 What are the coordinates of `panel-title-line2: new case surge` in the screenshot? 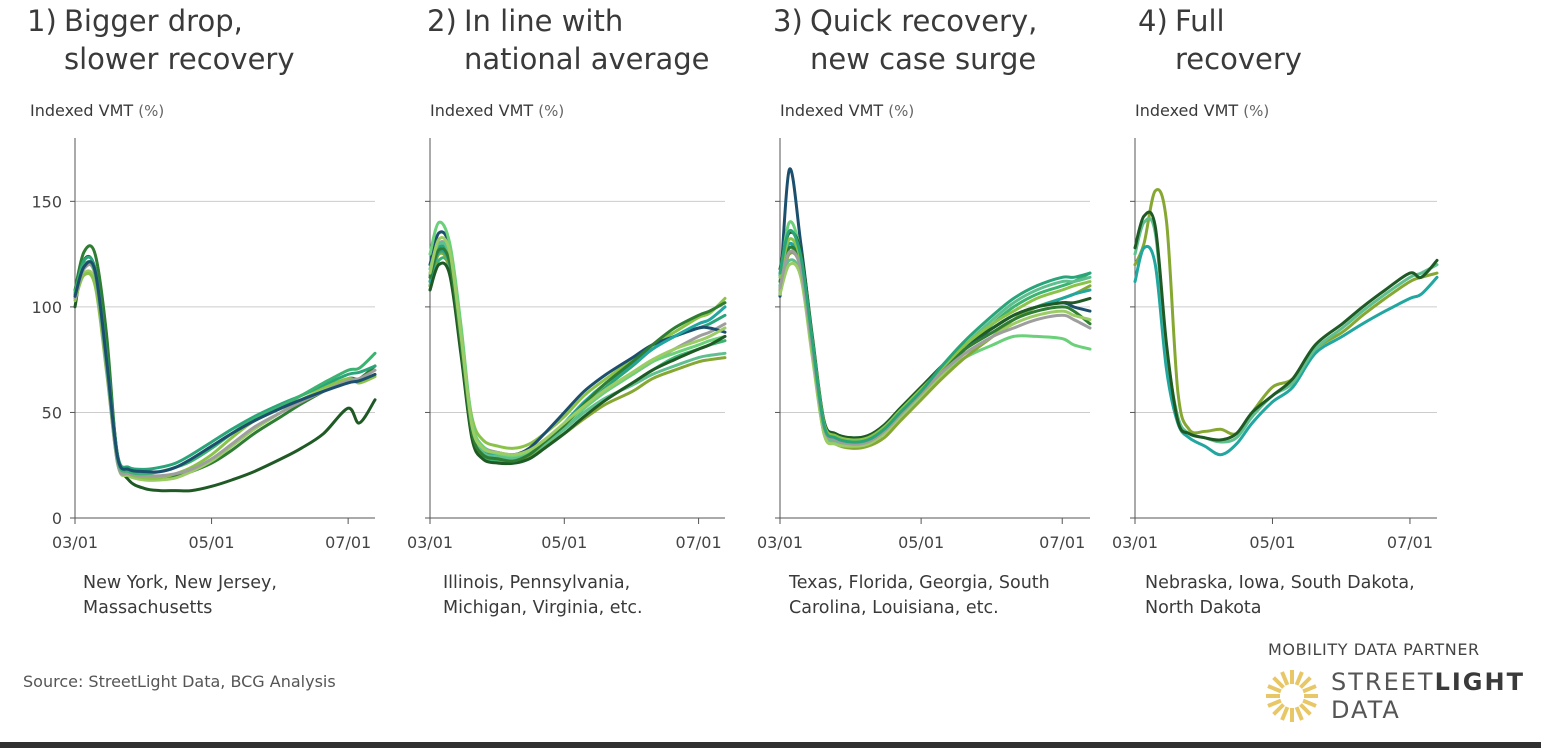 It's located at (923, 59).